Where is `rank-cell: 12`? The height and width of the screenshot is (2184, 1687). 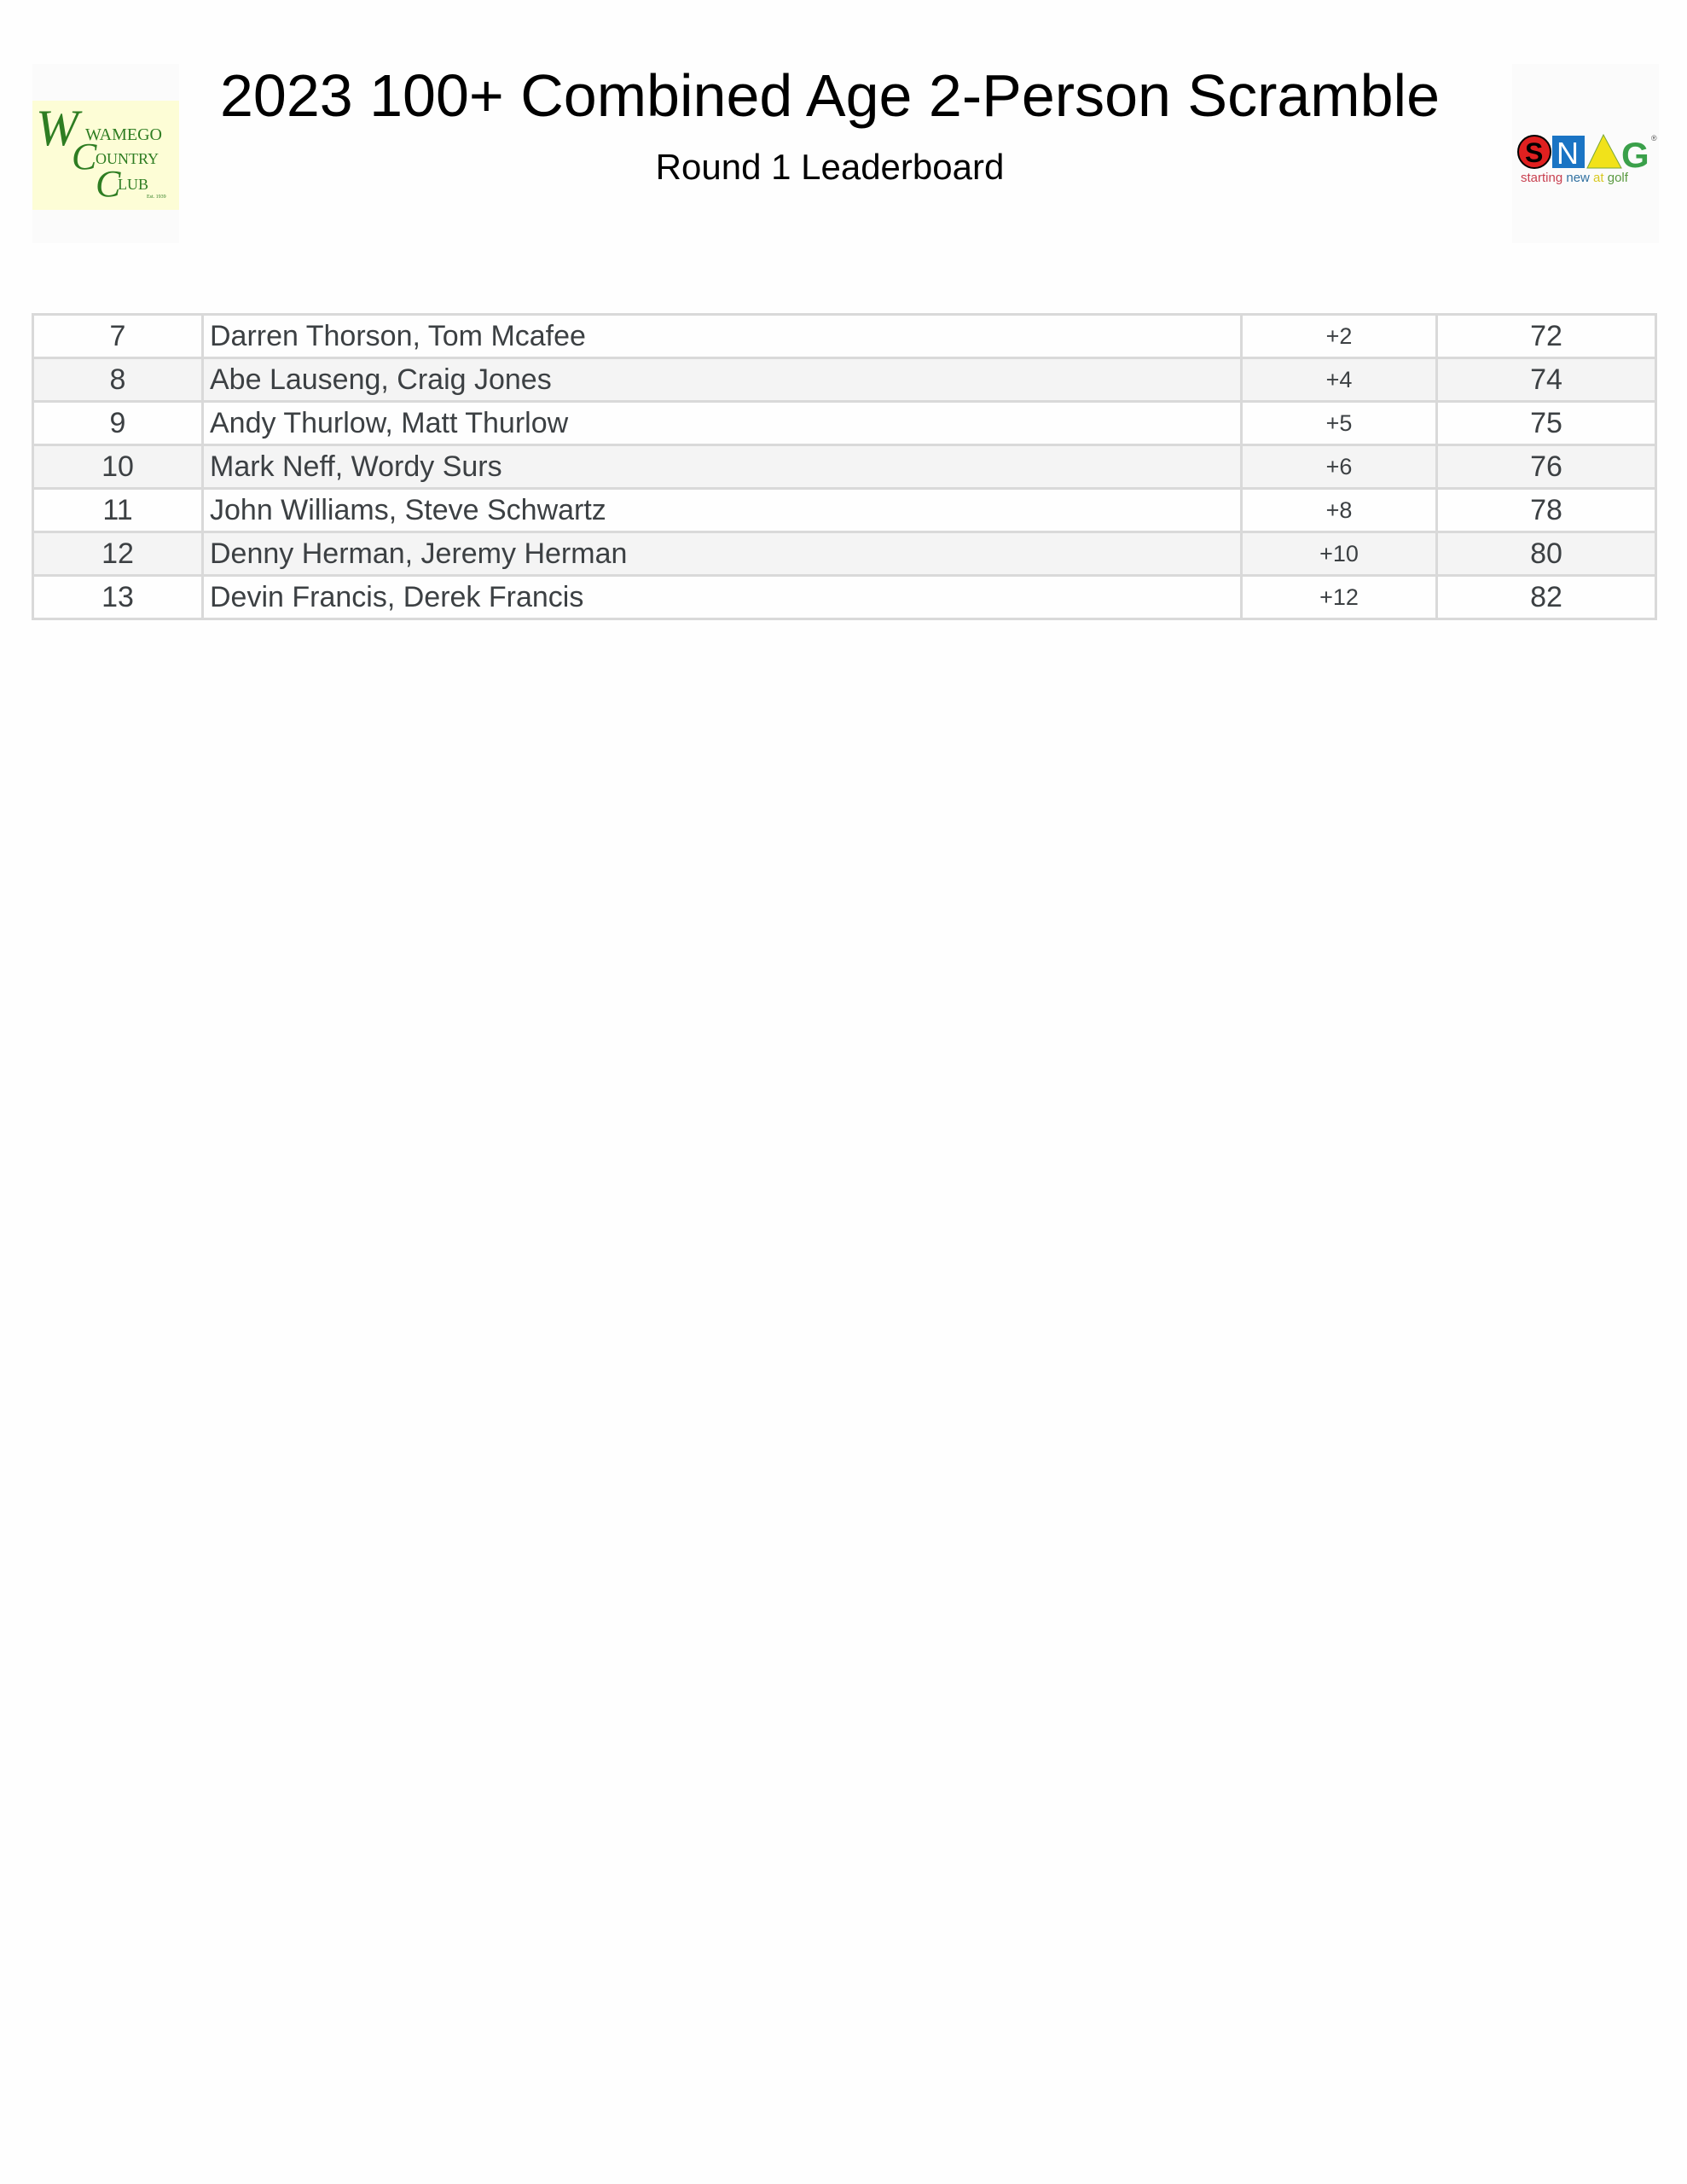 rank-cell: 12 is located at coordinates (118, 554).